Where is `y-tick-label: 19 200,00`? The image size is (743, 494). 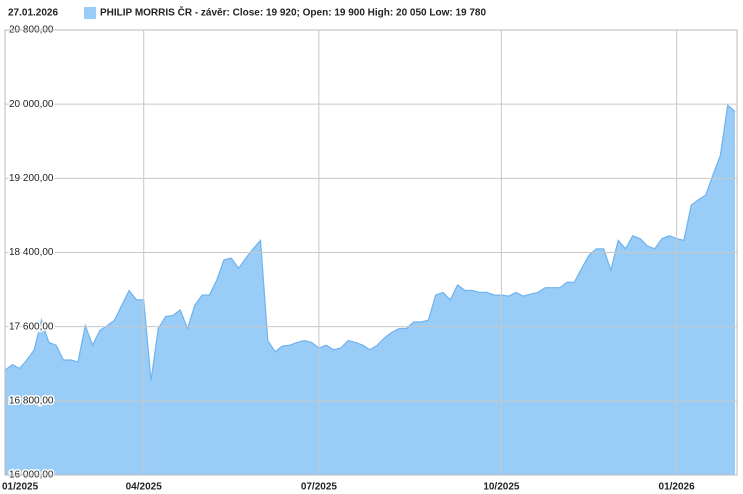
y-tick-label: 19 200,00 is located at coordinates (31, 178).